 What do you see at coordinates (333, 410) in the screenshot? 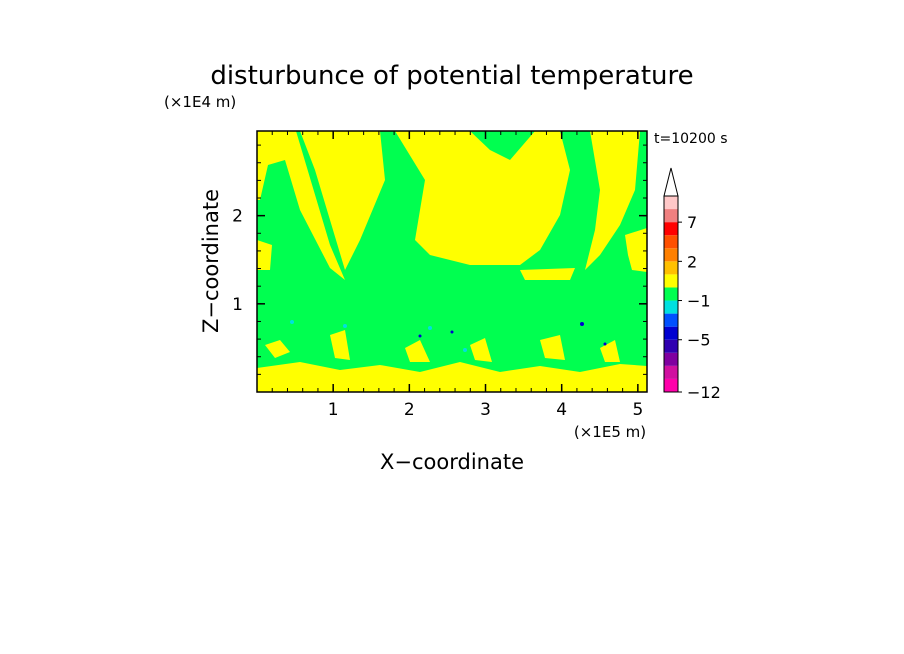
I see `x-tick-label: 1` at bounding box center [333, 410].